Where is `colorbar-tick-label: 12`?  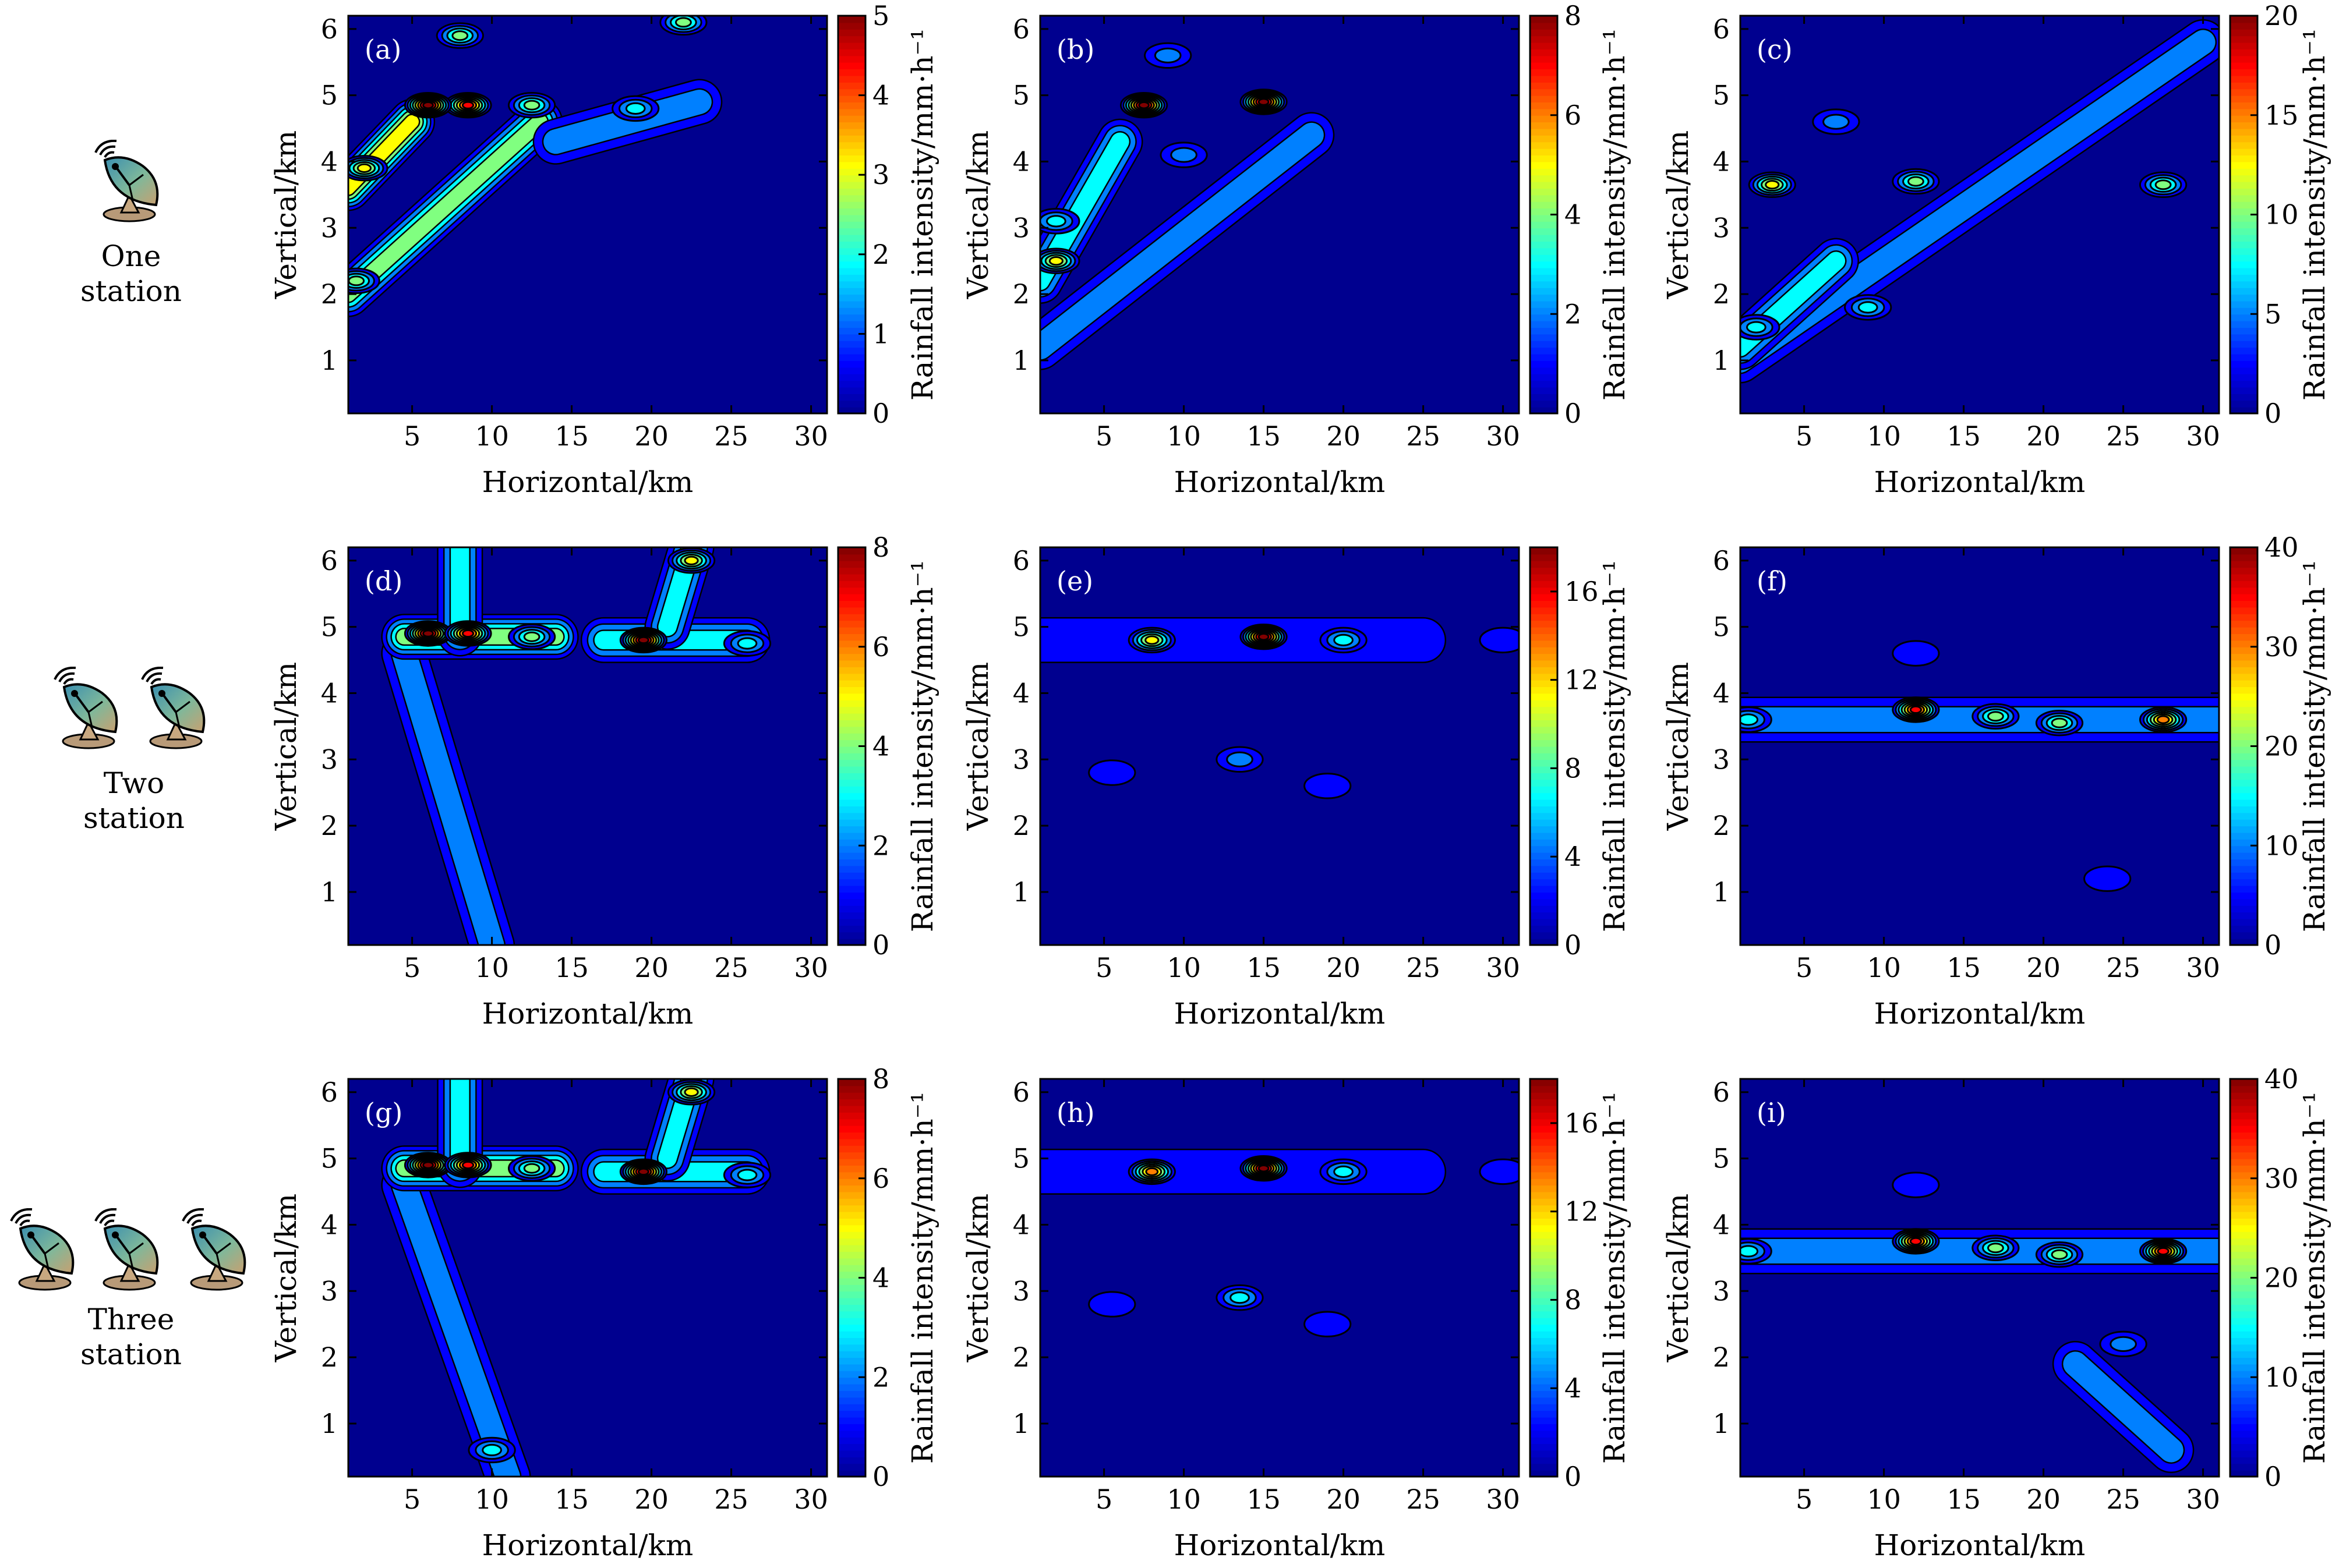
colorbar-tick-label: 12 is located at coordinates (1581, 680).